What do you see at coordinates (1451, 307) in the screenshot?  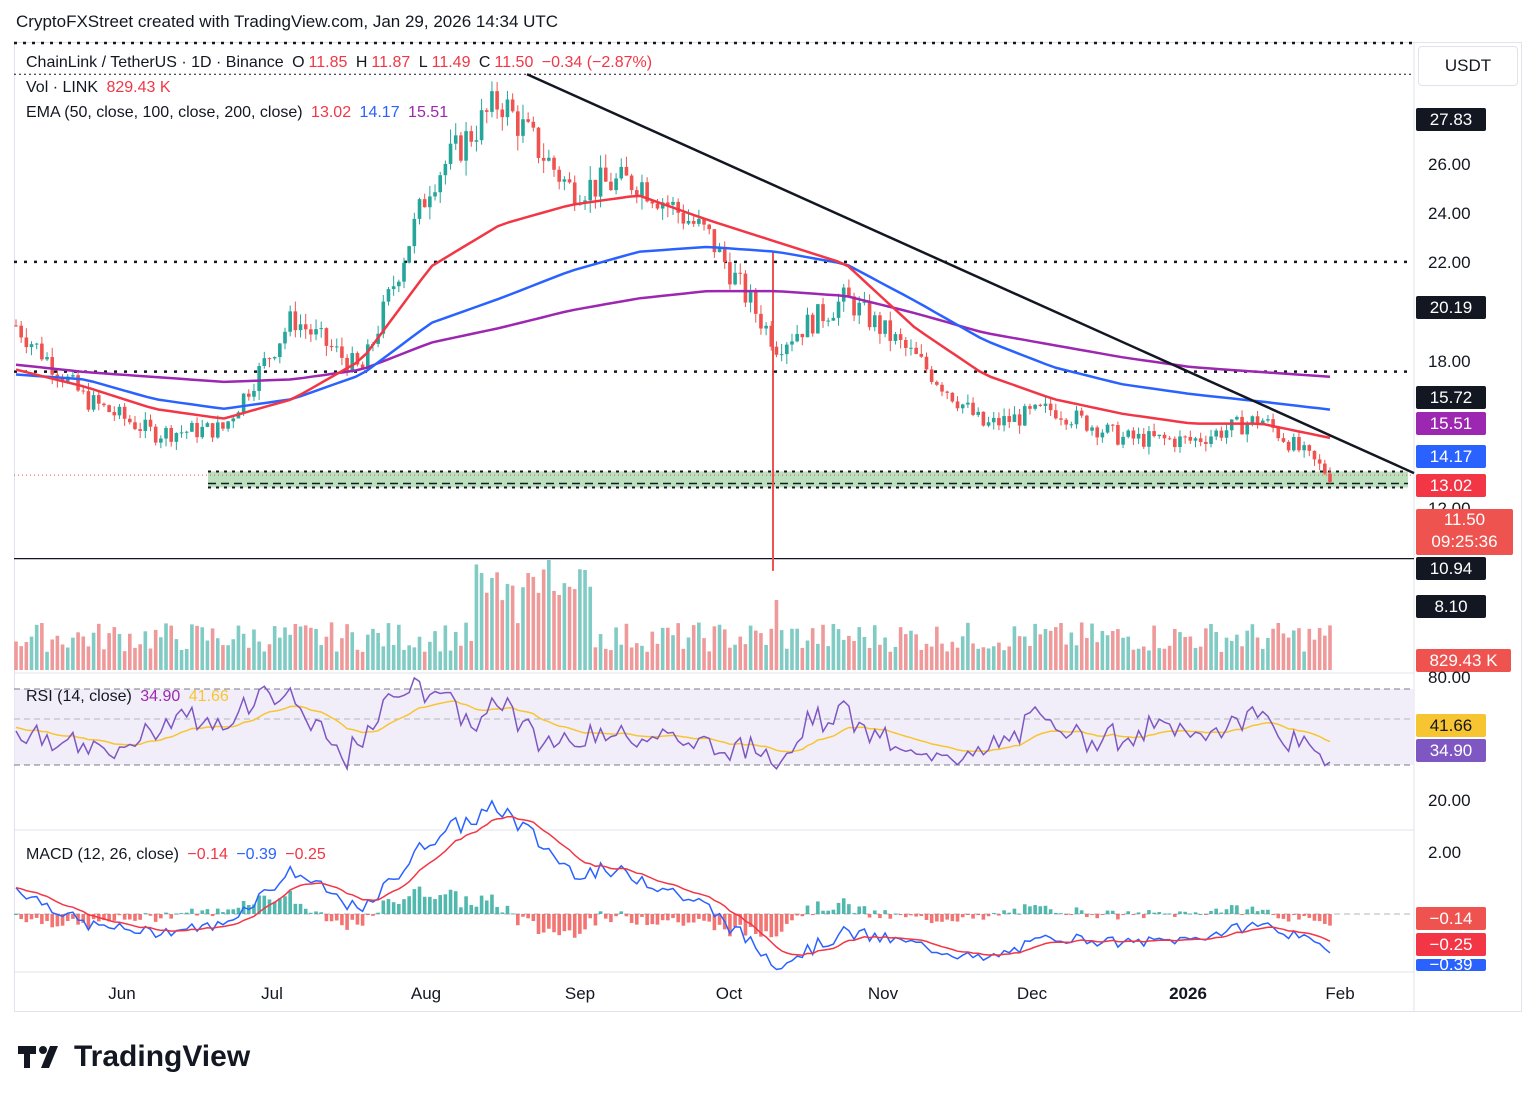 I see `level-label-20: 20.19` at bounding box center [1451, 307].